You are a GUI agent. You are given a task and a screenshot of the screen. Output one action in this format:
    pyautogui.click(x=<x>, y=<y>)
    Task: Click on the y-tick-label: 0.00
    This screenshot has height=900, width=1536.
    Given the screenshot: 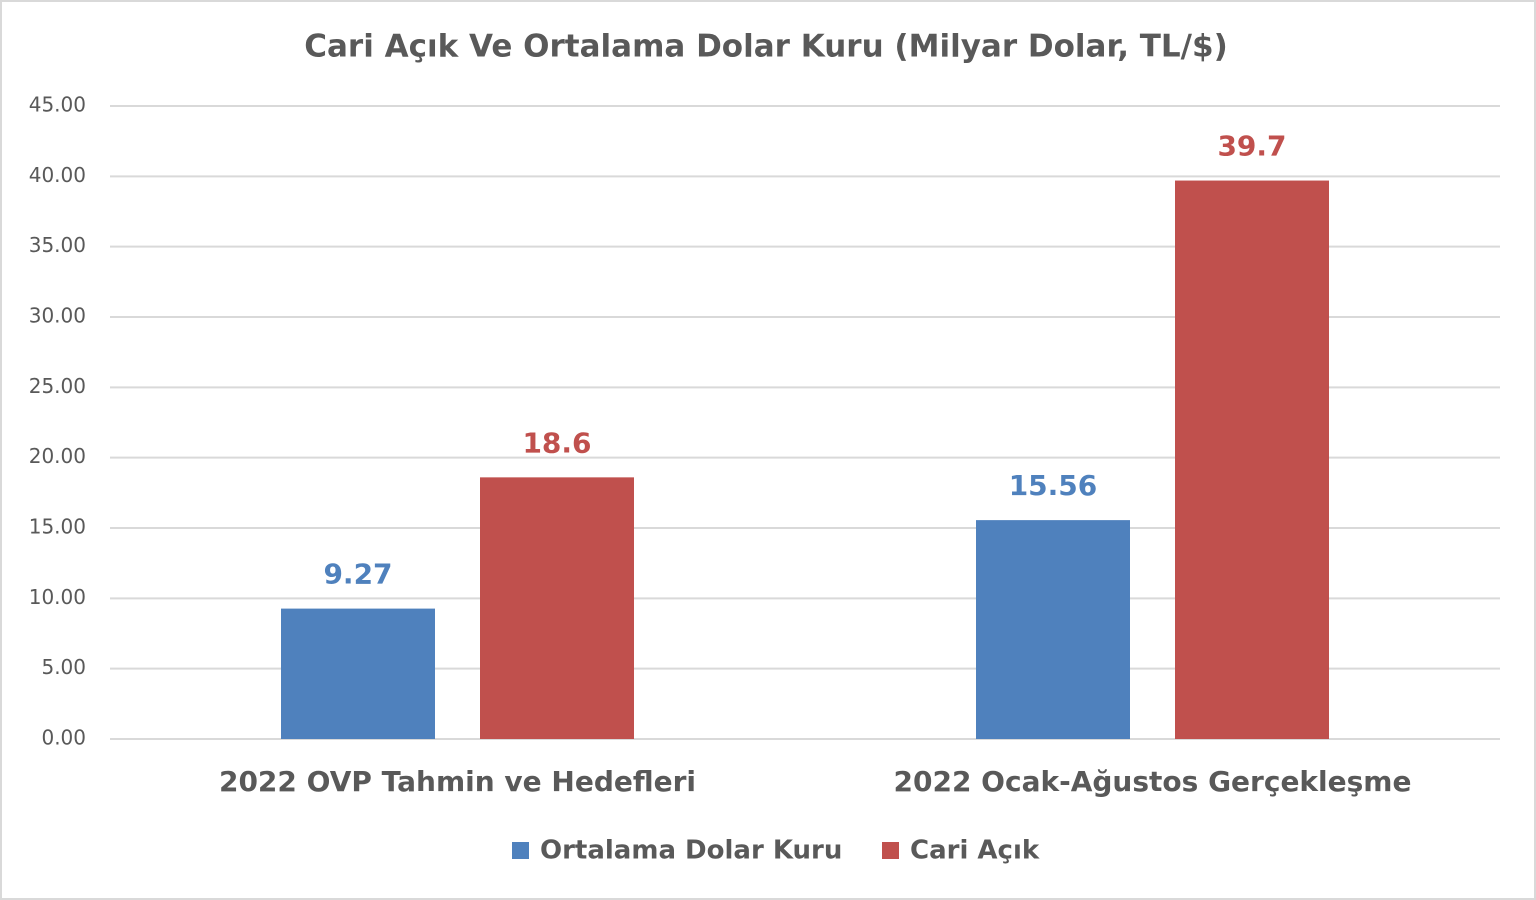 What is the action you would take?
    pyautogui.click(x=63, y=738)
    